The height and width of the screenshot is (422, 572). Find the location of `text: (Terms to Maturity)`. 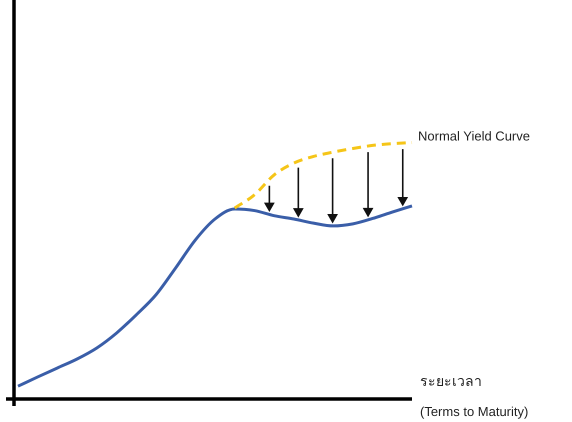

text: (Terms to Maturity) is located at coordinates (474, 411).